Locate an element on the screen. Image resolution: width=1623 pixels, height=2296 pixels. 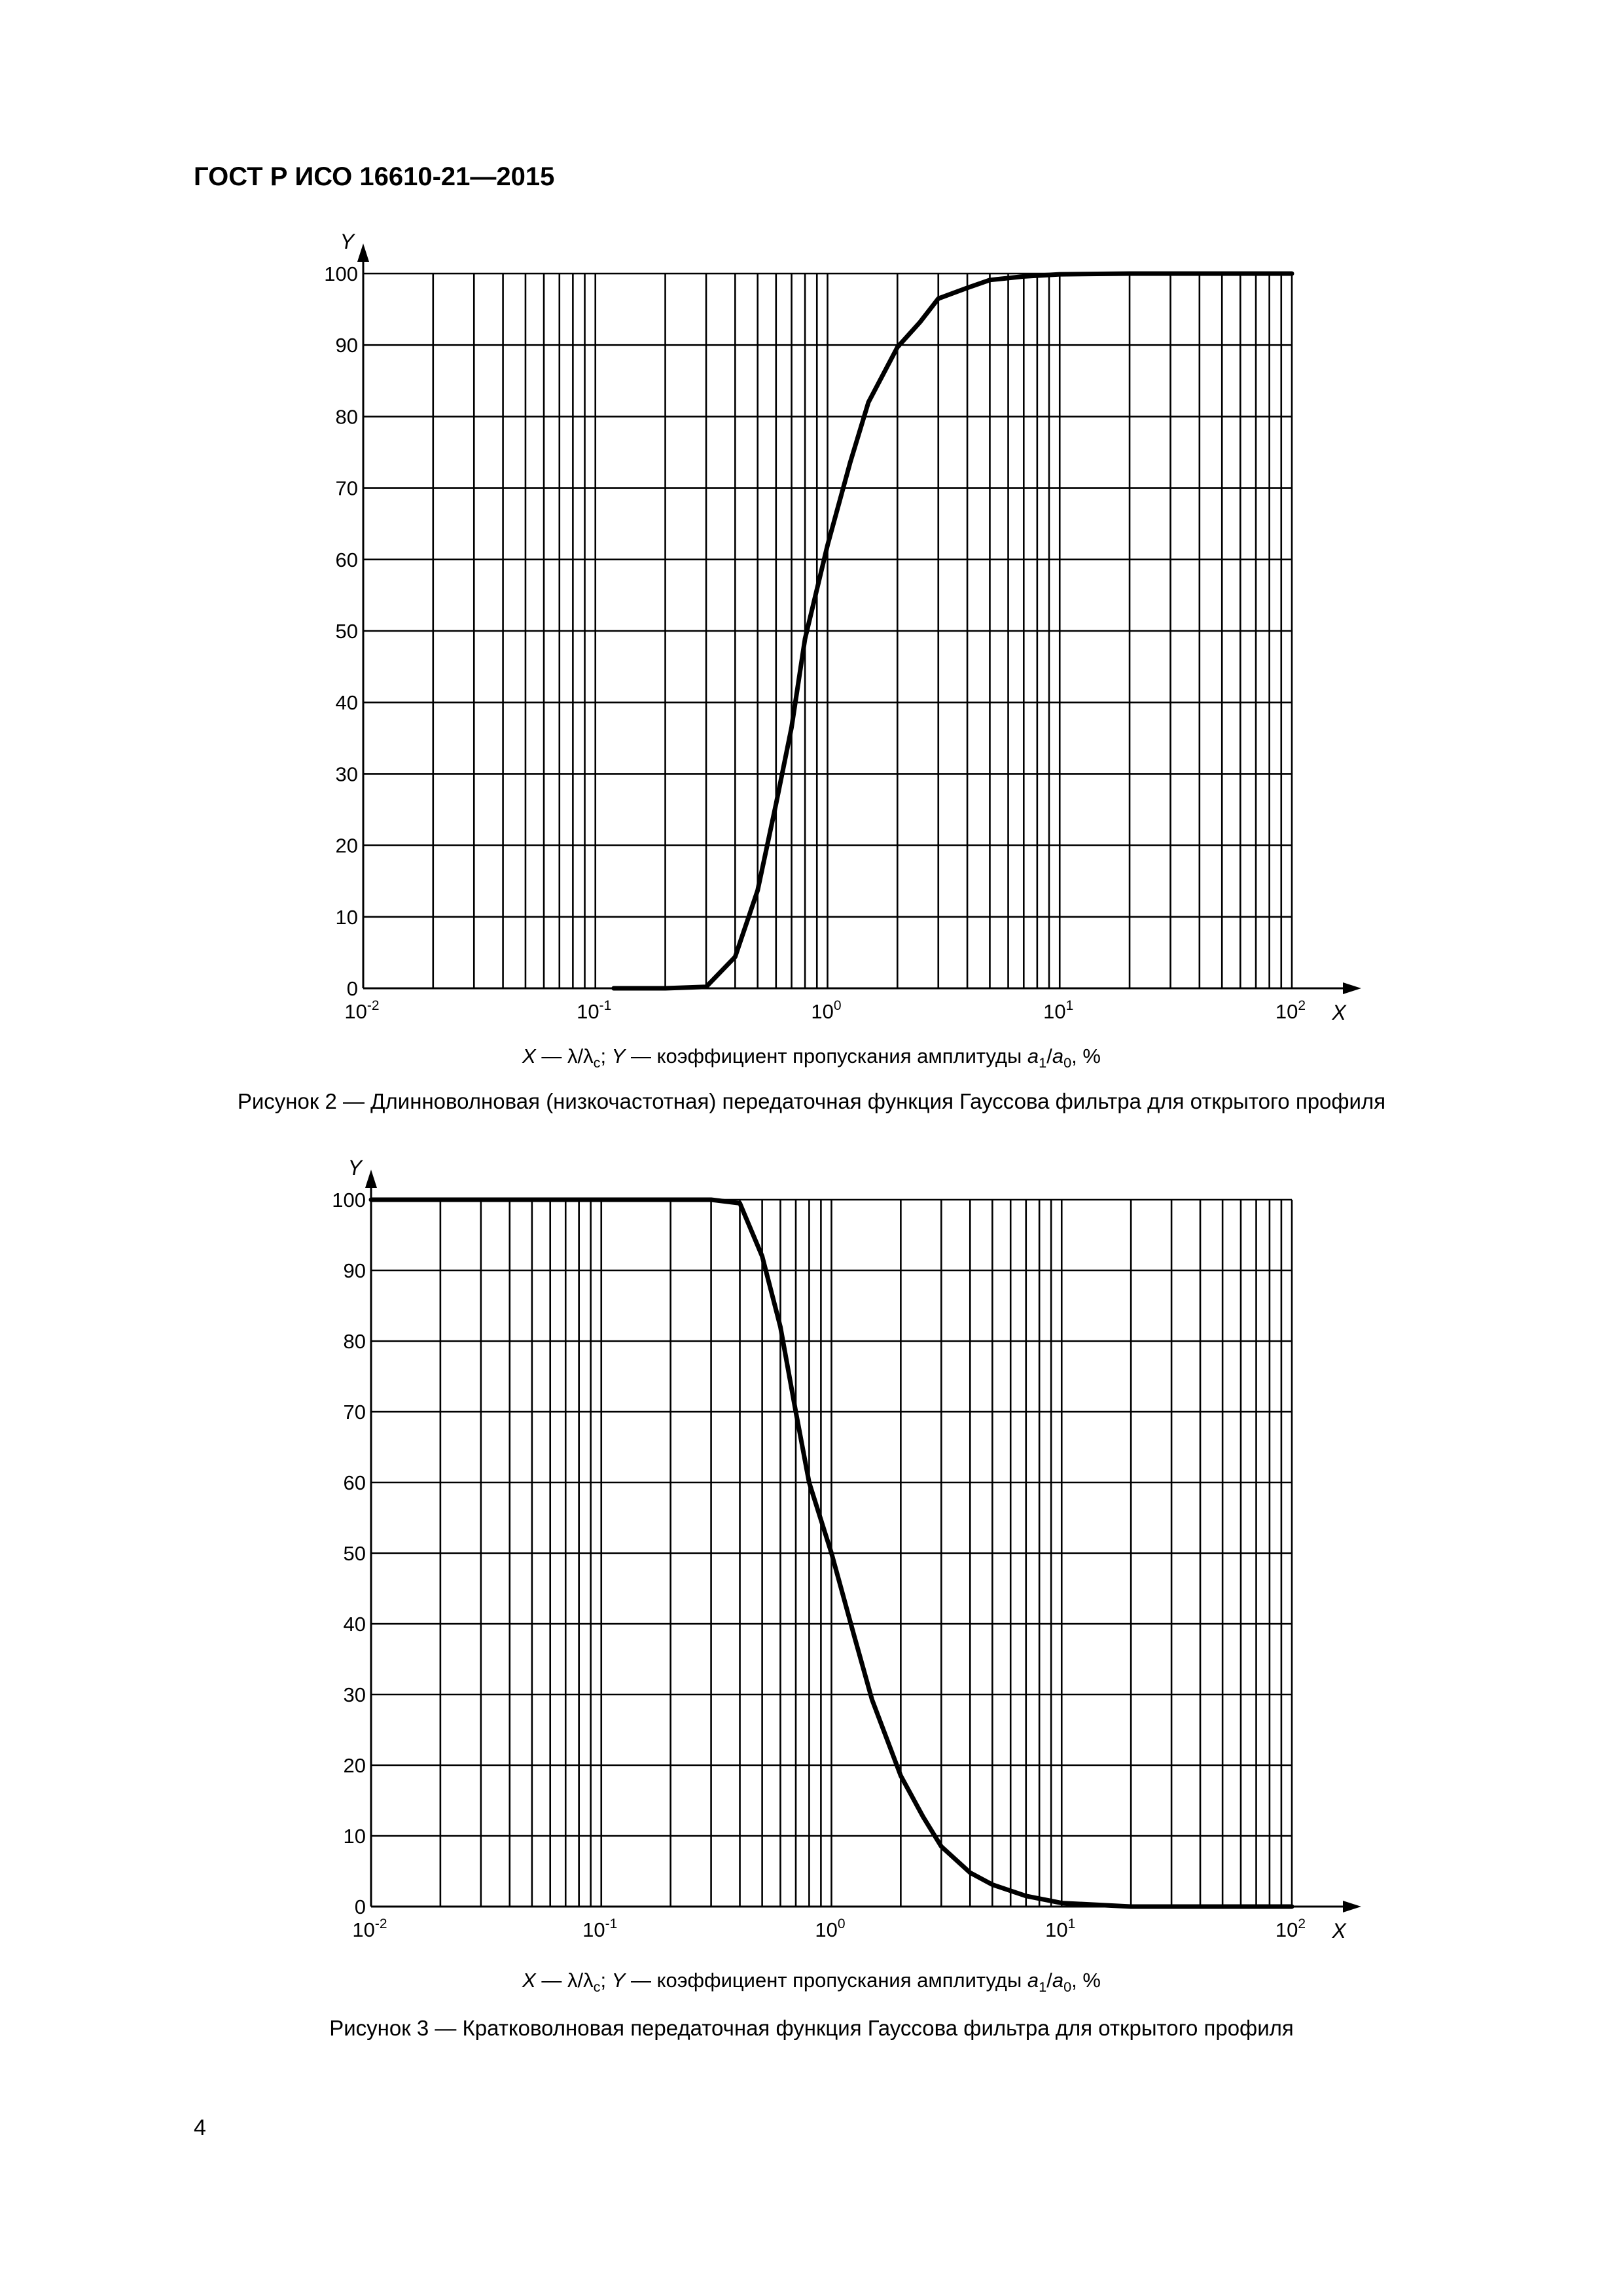
transfer-function-curve is located at coordinates (952, 631).